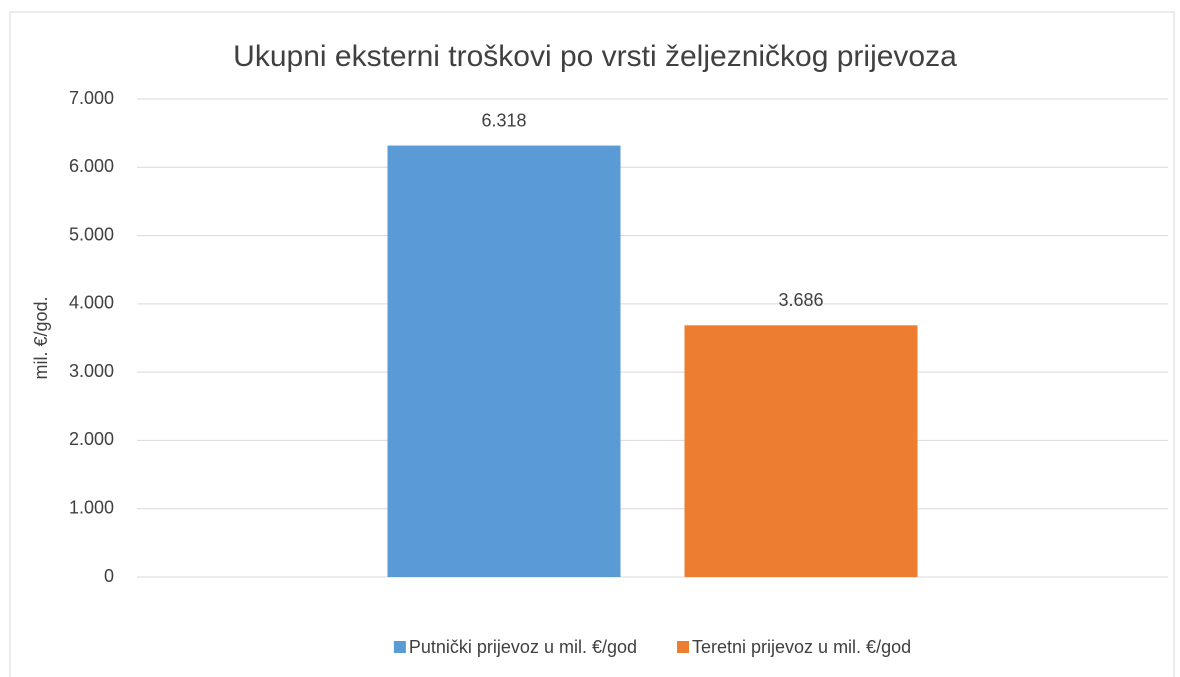  Describe the element at coordinates (41, 337) in the screenshot. I see `y-axis-label: mil. €/god.` at that location.